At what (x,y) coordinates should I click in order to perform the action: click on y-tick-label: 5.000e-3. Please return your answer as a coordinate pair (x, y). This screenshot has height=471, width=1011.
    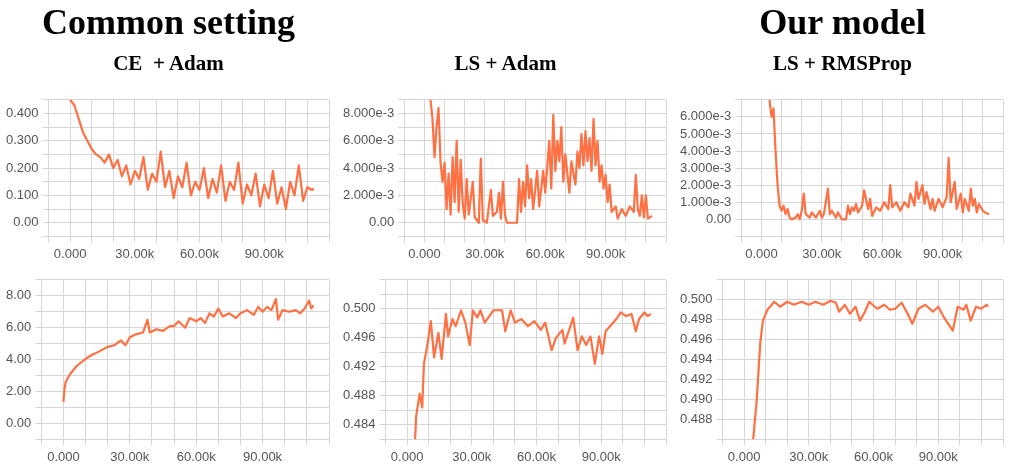
    Looking at the image, I should click on (705, 133).